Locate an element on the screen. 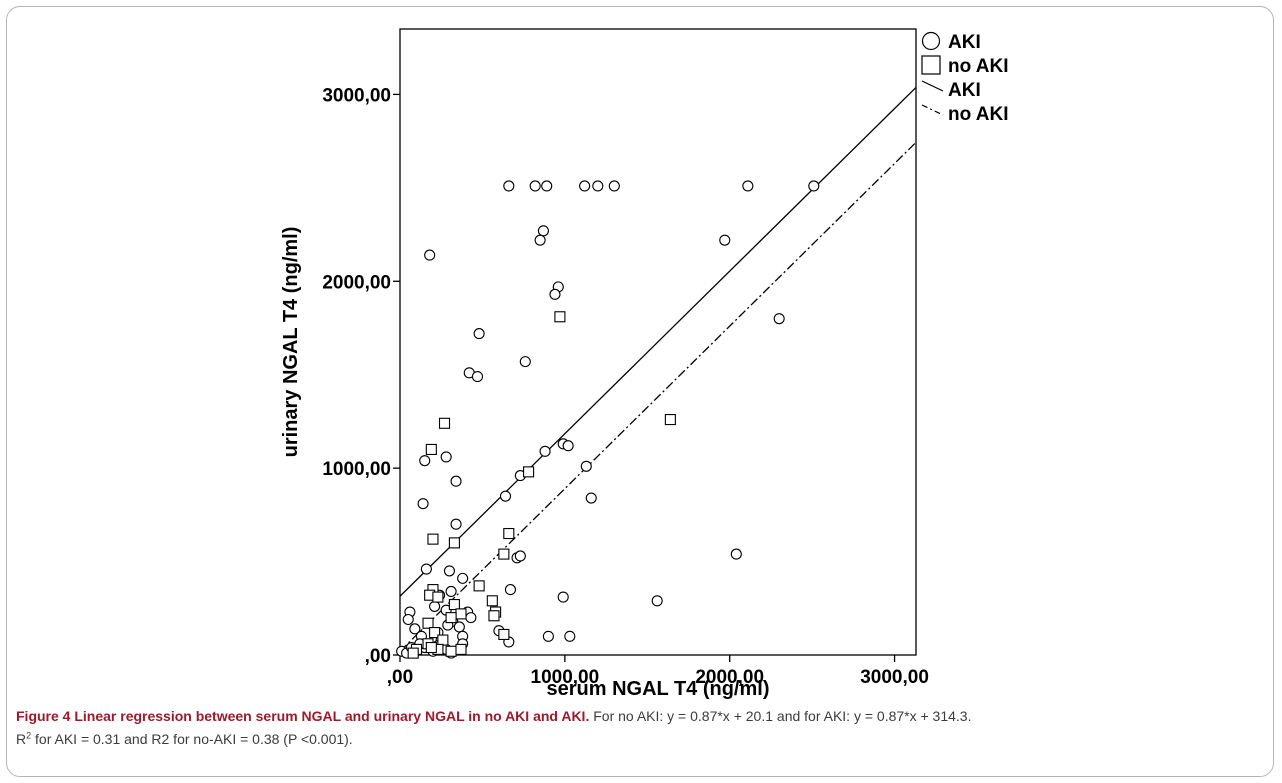 The width and height of the screenshot is (1282, 783). legend-dashdot-line is located at coordinates (932, 110).